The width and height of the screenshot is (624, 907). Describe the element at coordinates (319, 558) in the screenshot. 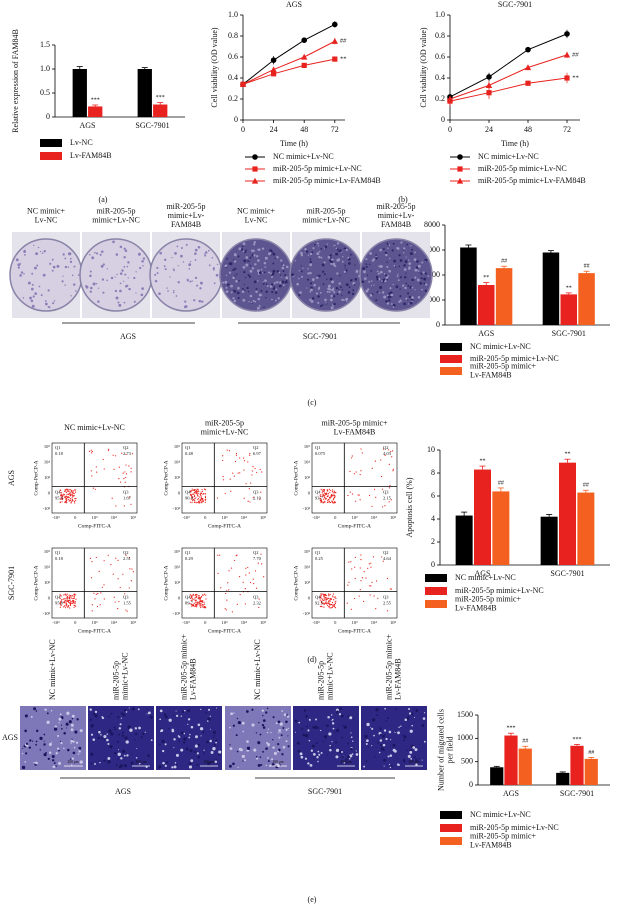

I see `quadrant-value: 0.25` at that location.